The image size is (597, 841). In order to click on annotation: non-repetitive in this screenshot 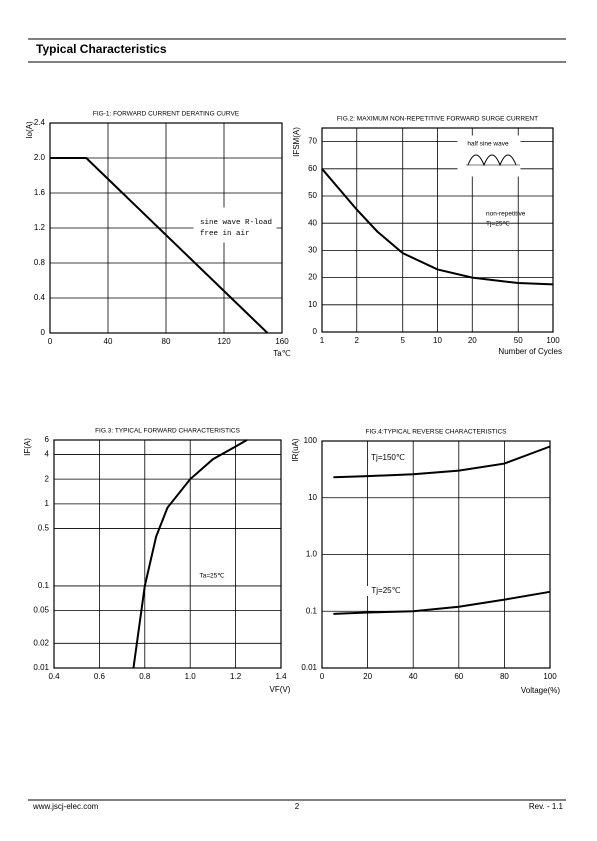, I will do `click(506, 214)`.